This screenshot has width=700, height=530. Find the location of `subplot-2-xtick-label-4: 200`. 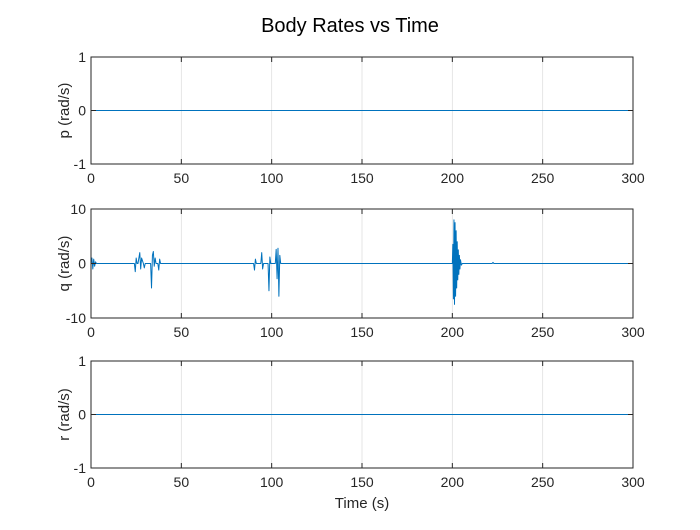

subplot-2-xtick-label-4: 200 is located at coordinates (453, 332).